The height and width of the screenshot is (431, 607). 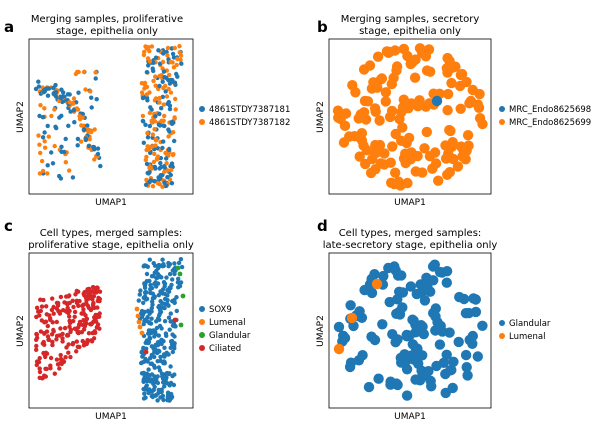 I want to click on panel-letter-a: a, so click(x=9, y=27).